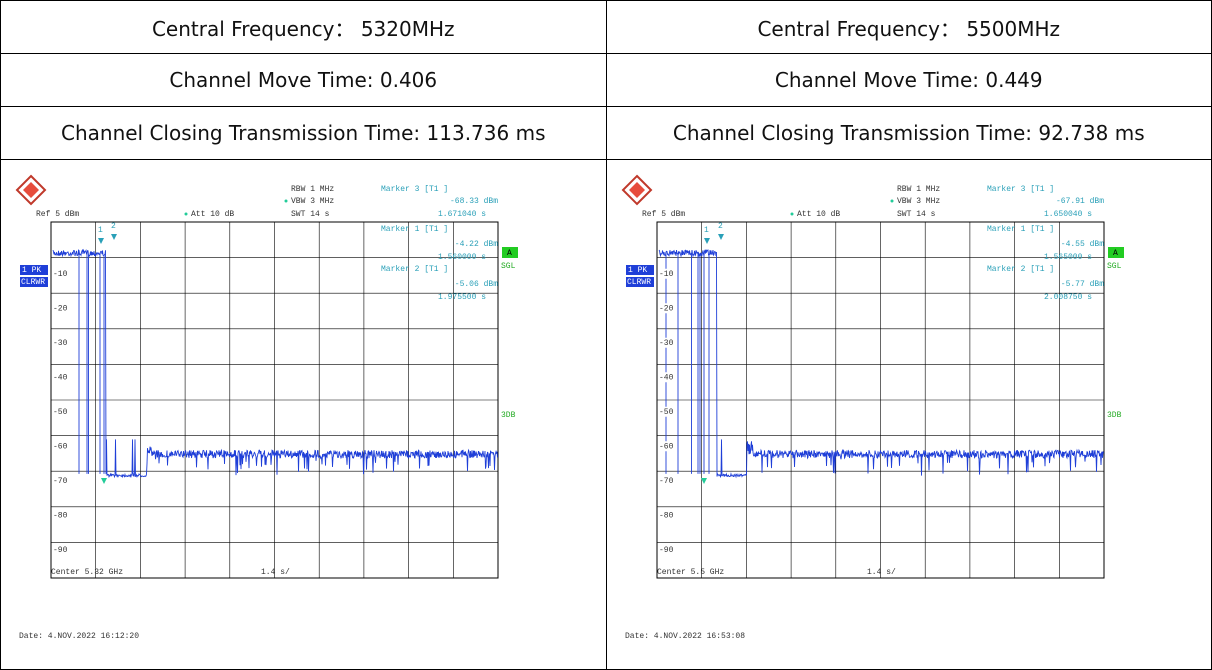  Describe the element at coordinates (303, 27) in the screenshot. I see `cell: Central Frequency： 5320MHz` at that location.